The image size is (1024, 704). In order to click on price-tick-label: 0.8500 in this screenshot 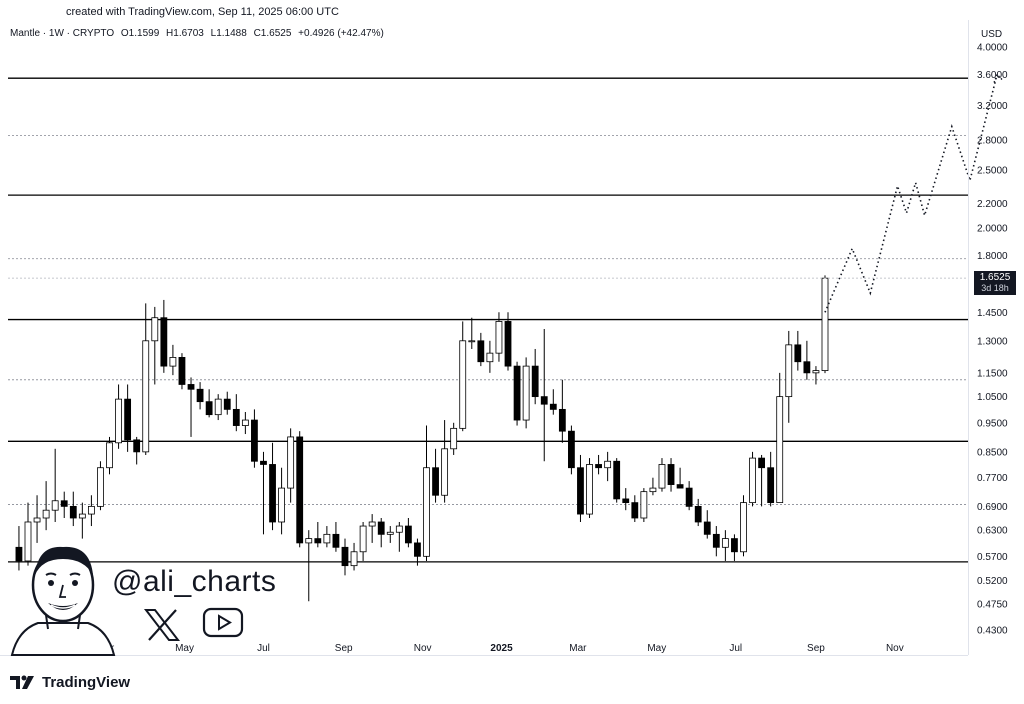, I will do `click(992, 452)`.